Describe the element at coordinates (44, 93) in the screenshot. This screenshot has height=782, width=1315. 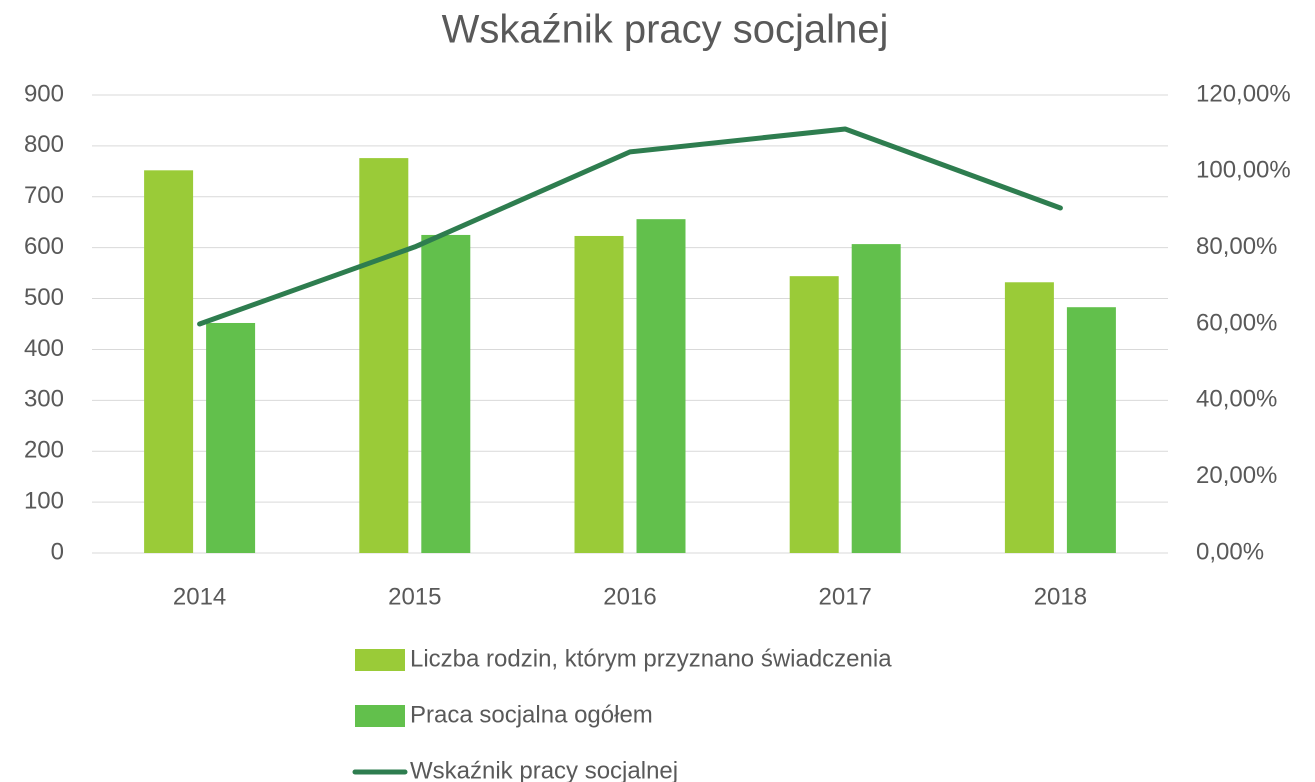
I see `y-tick-label: 900` at that location.